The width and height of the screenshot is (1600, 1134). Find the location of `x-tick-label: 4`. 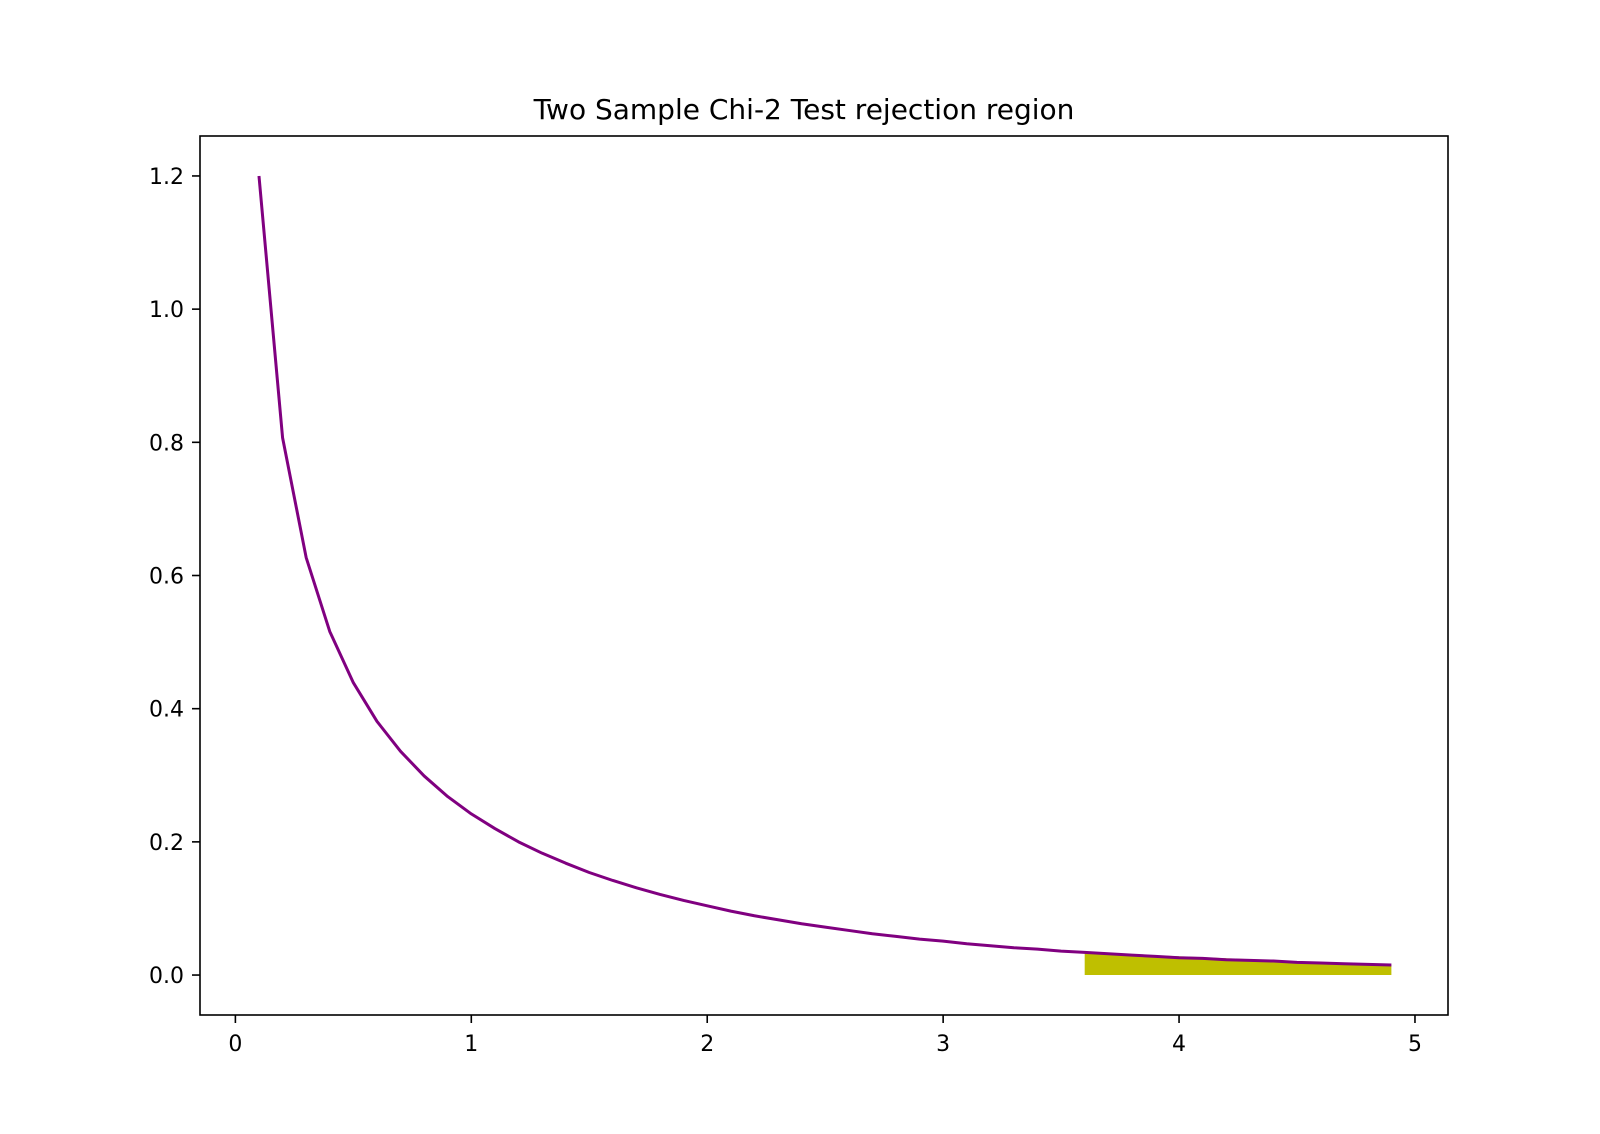

x-tick-label: 4 is located at coordinates (1179, 1044).